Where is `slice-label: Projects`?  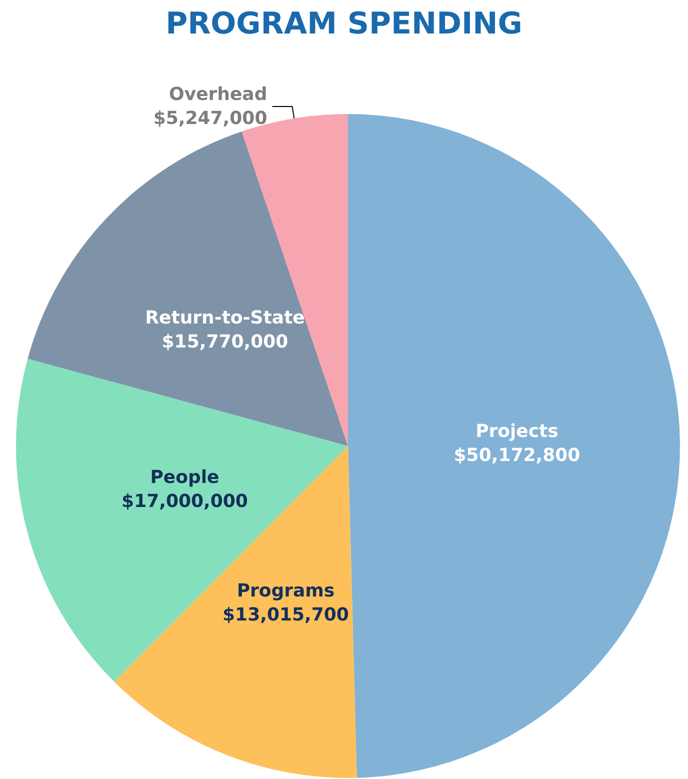 slice-label: Projects is located at coordinates (517, 431).